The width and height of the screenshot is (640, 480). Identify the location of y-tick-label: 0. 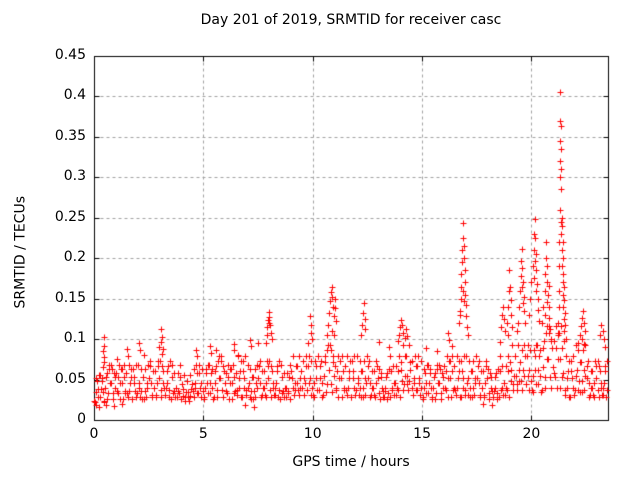
(81, 419).